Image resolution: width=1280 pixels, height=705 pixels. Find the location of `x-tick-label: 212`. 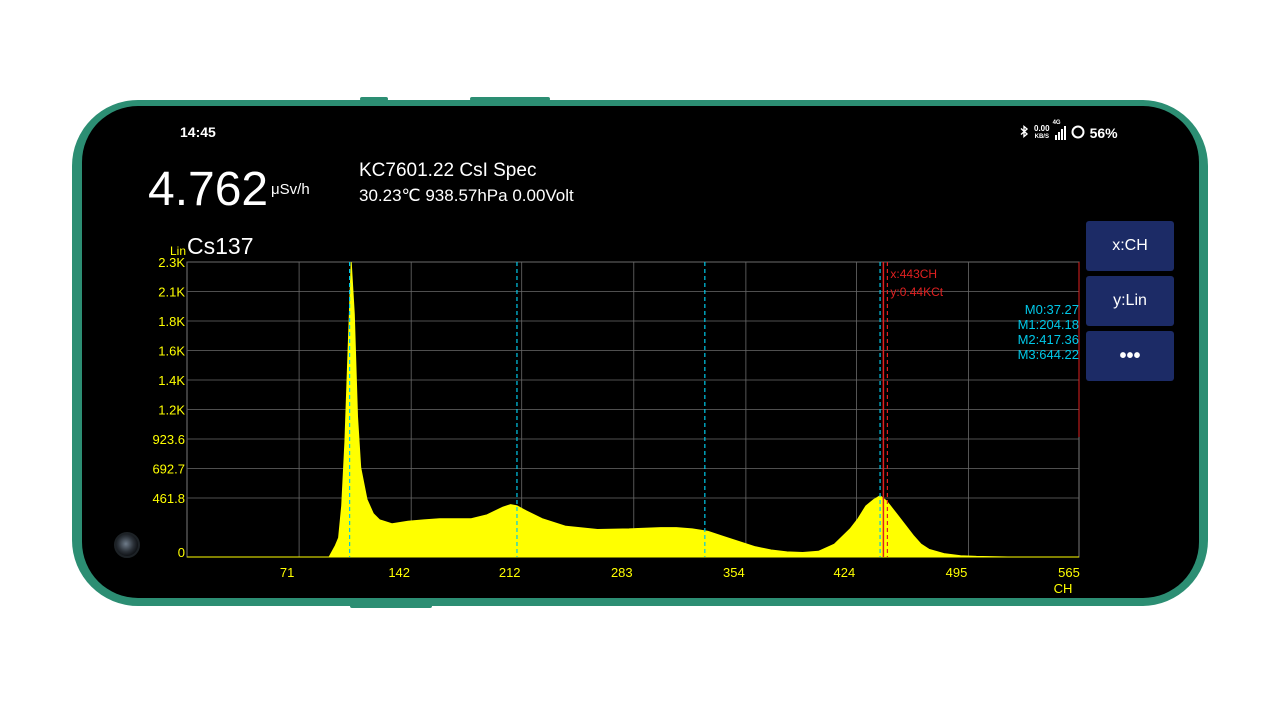

x-tick-label: 212 is located at coordinates (510, 572).